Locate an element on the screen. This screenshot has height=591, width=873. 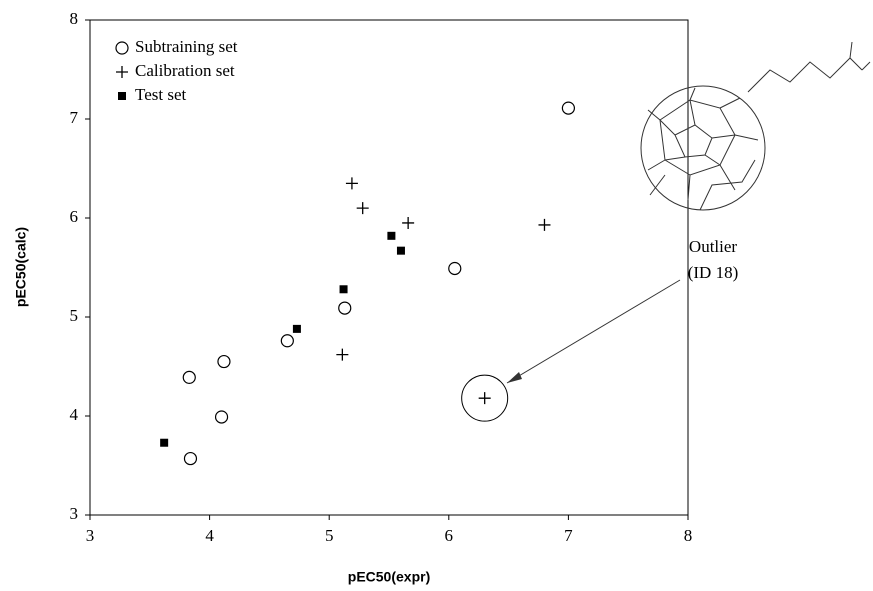
annotation-arrow is located at coordinates (593, 331).